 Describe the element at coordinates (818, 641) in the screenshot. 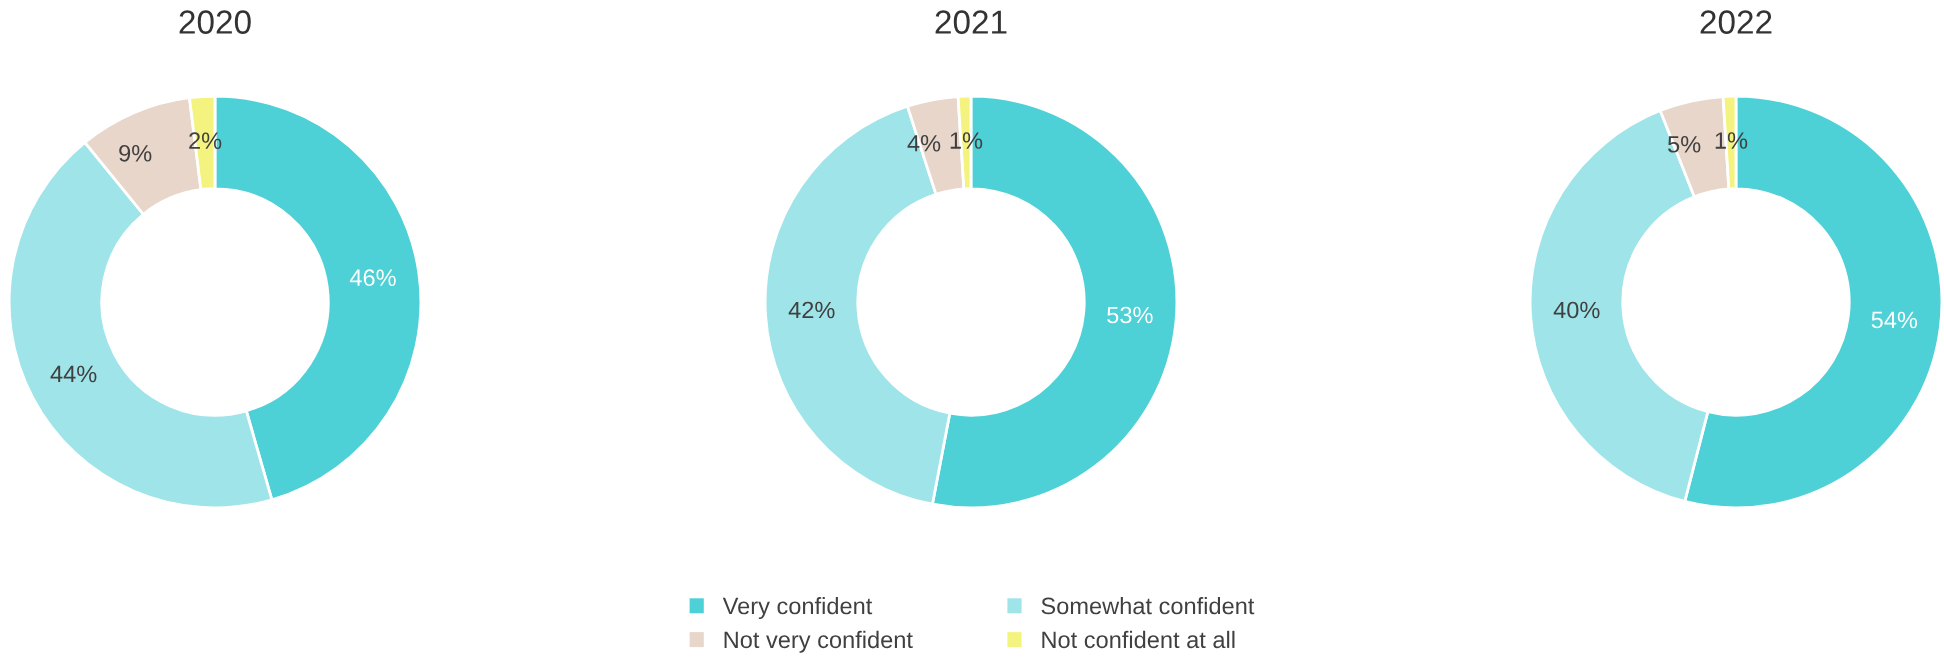

I see `legend-label: Not very confident` at that location.